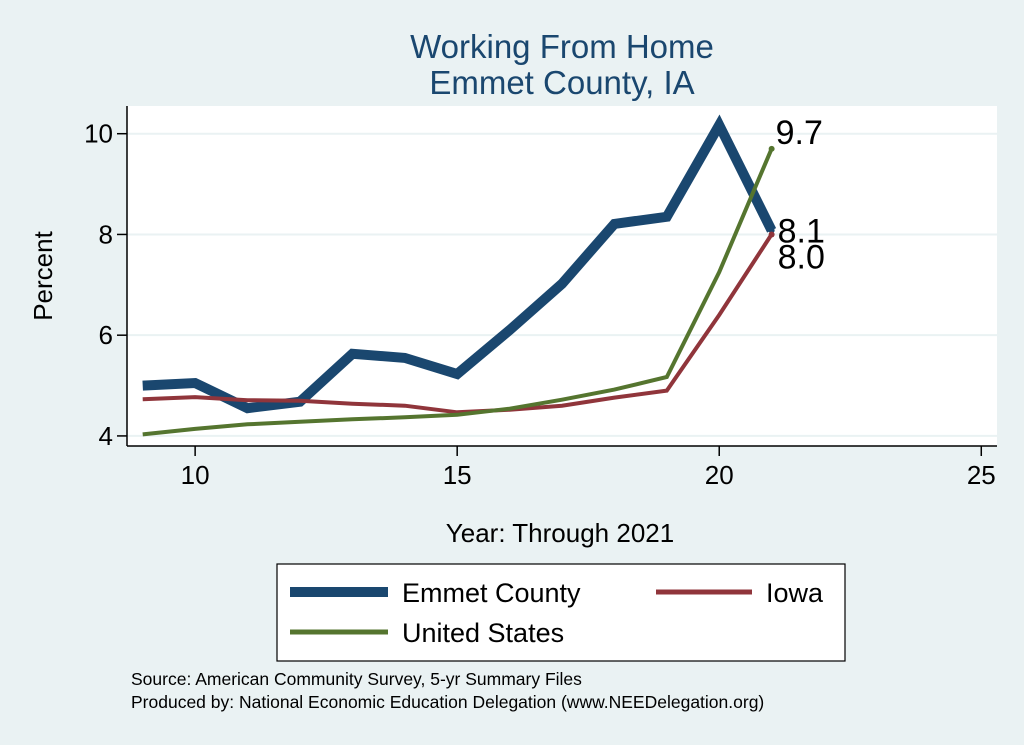 Image resolution: width=1024 pixels, height=745 pixels. What do you see at coordinates (195, 475) in the screenshot?
I see `x-tick-label: 10` at bounding box center [195, 475].